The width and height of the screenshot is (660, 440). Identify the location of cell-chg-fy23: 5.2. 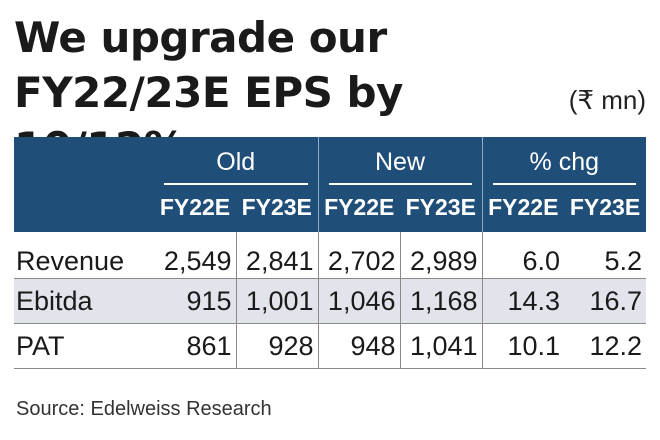
(605, 255).